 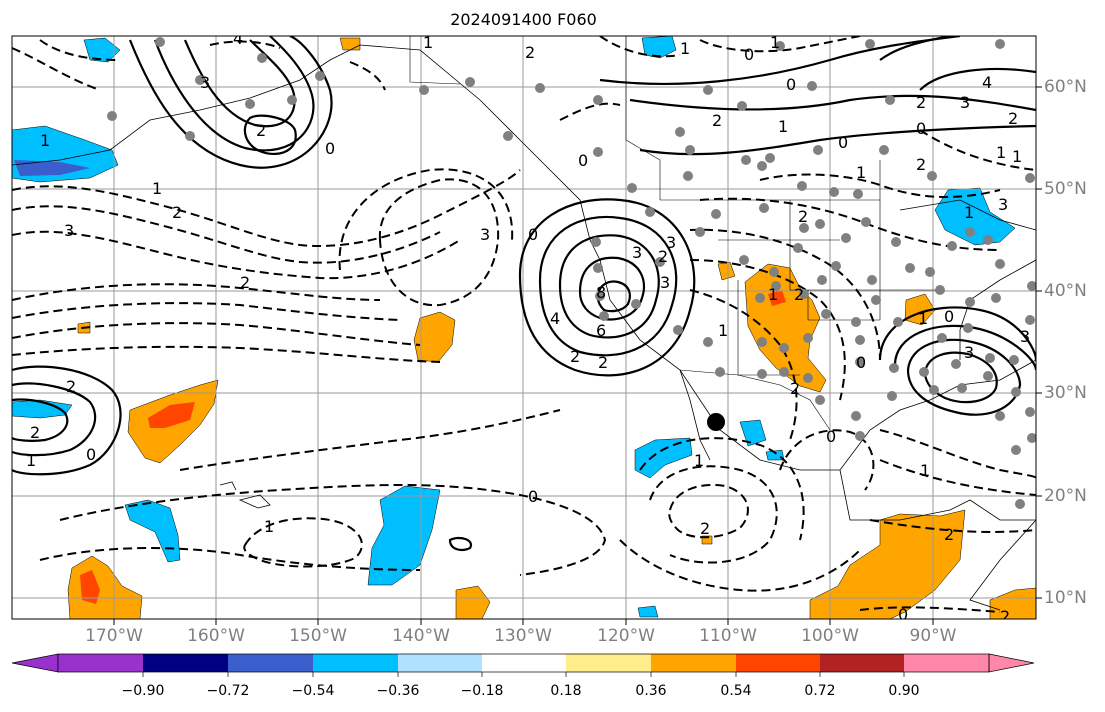 I want to click on map-title: 2024091400 F060, so click(x=523, y=19).